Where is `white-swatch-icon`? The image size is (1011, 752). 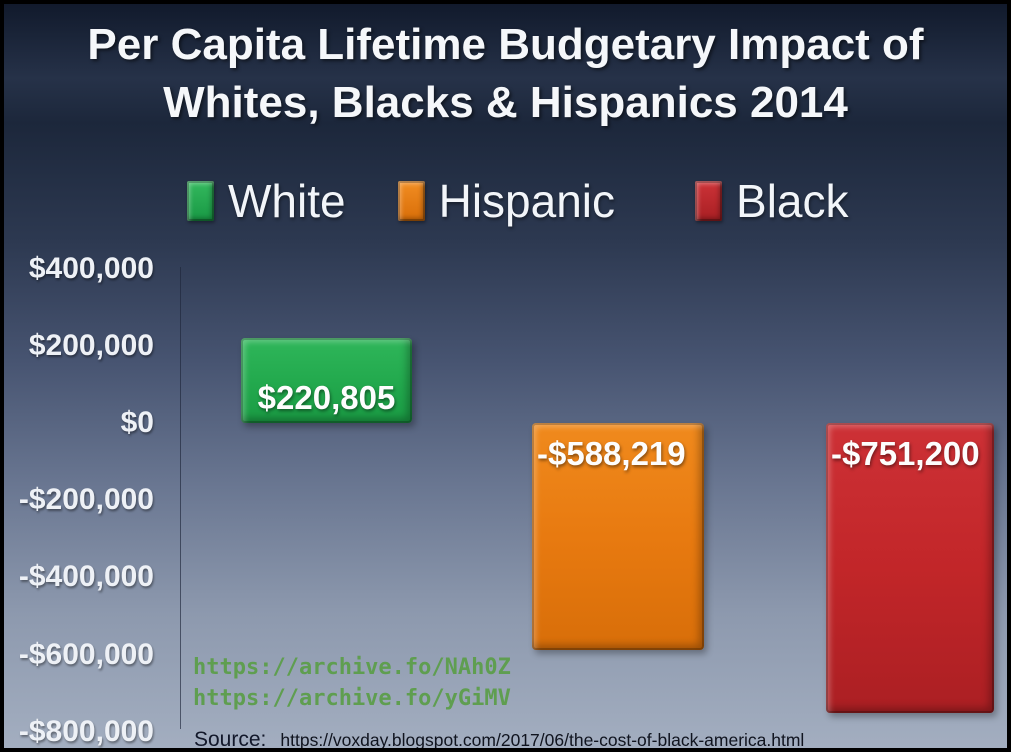 white-swatch-icon is located at coordinates (200, 201).